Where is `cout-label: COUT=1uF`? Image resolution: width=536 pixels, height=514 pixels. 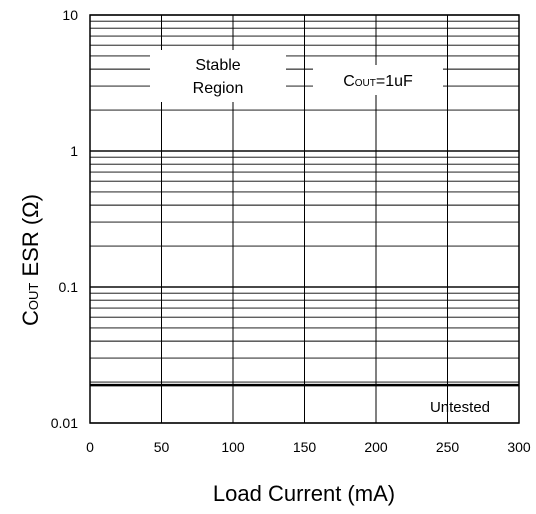
cout-label: COUT=1uF is located at coordinates (378, 81).